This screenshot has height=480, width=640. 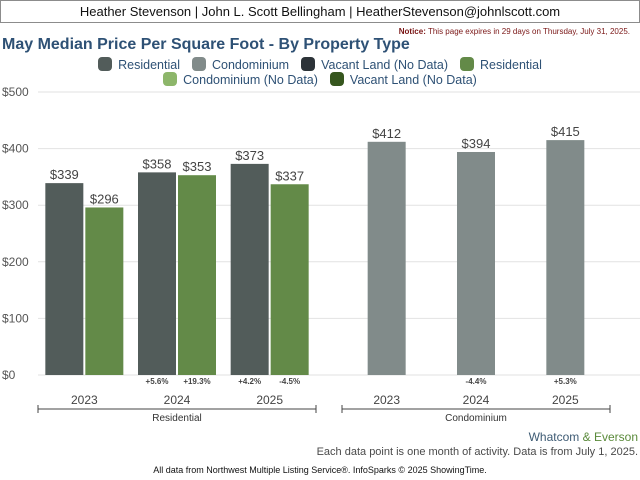 I want to click on location-whatcom: Whatcom, so click(x=554, y=437).